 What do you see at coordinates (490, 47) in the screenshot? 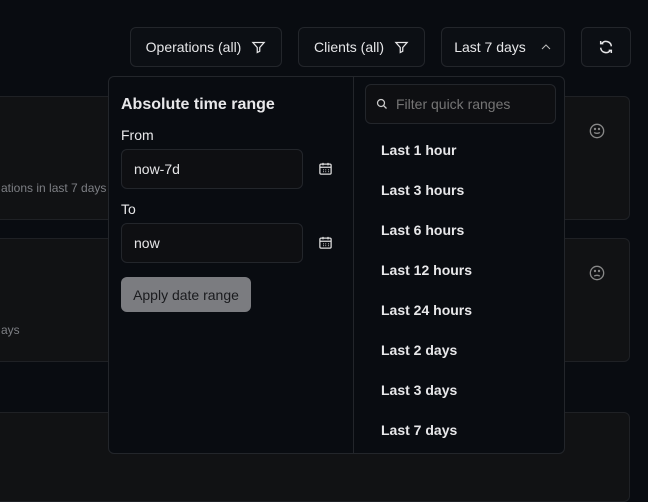
I see `time-range-label: Last 7 days` at bounding box center [490, 47].